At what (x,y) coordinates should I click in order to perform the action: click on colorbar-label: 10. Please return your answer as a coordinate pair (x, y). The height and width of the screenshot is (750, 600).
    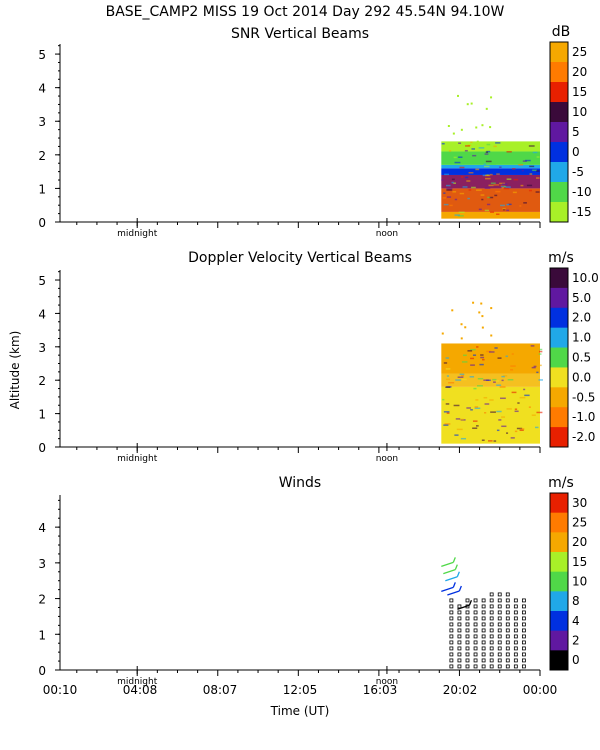
    Looking at the image, I should click on (579, 112).